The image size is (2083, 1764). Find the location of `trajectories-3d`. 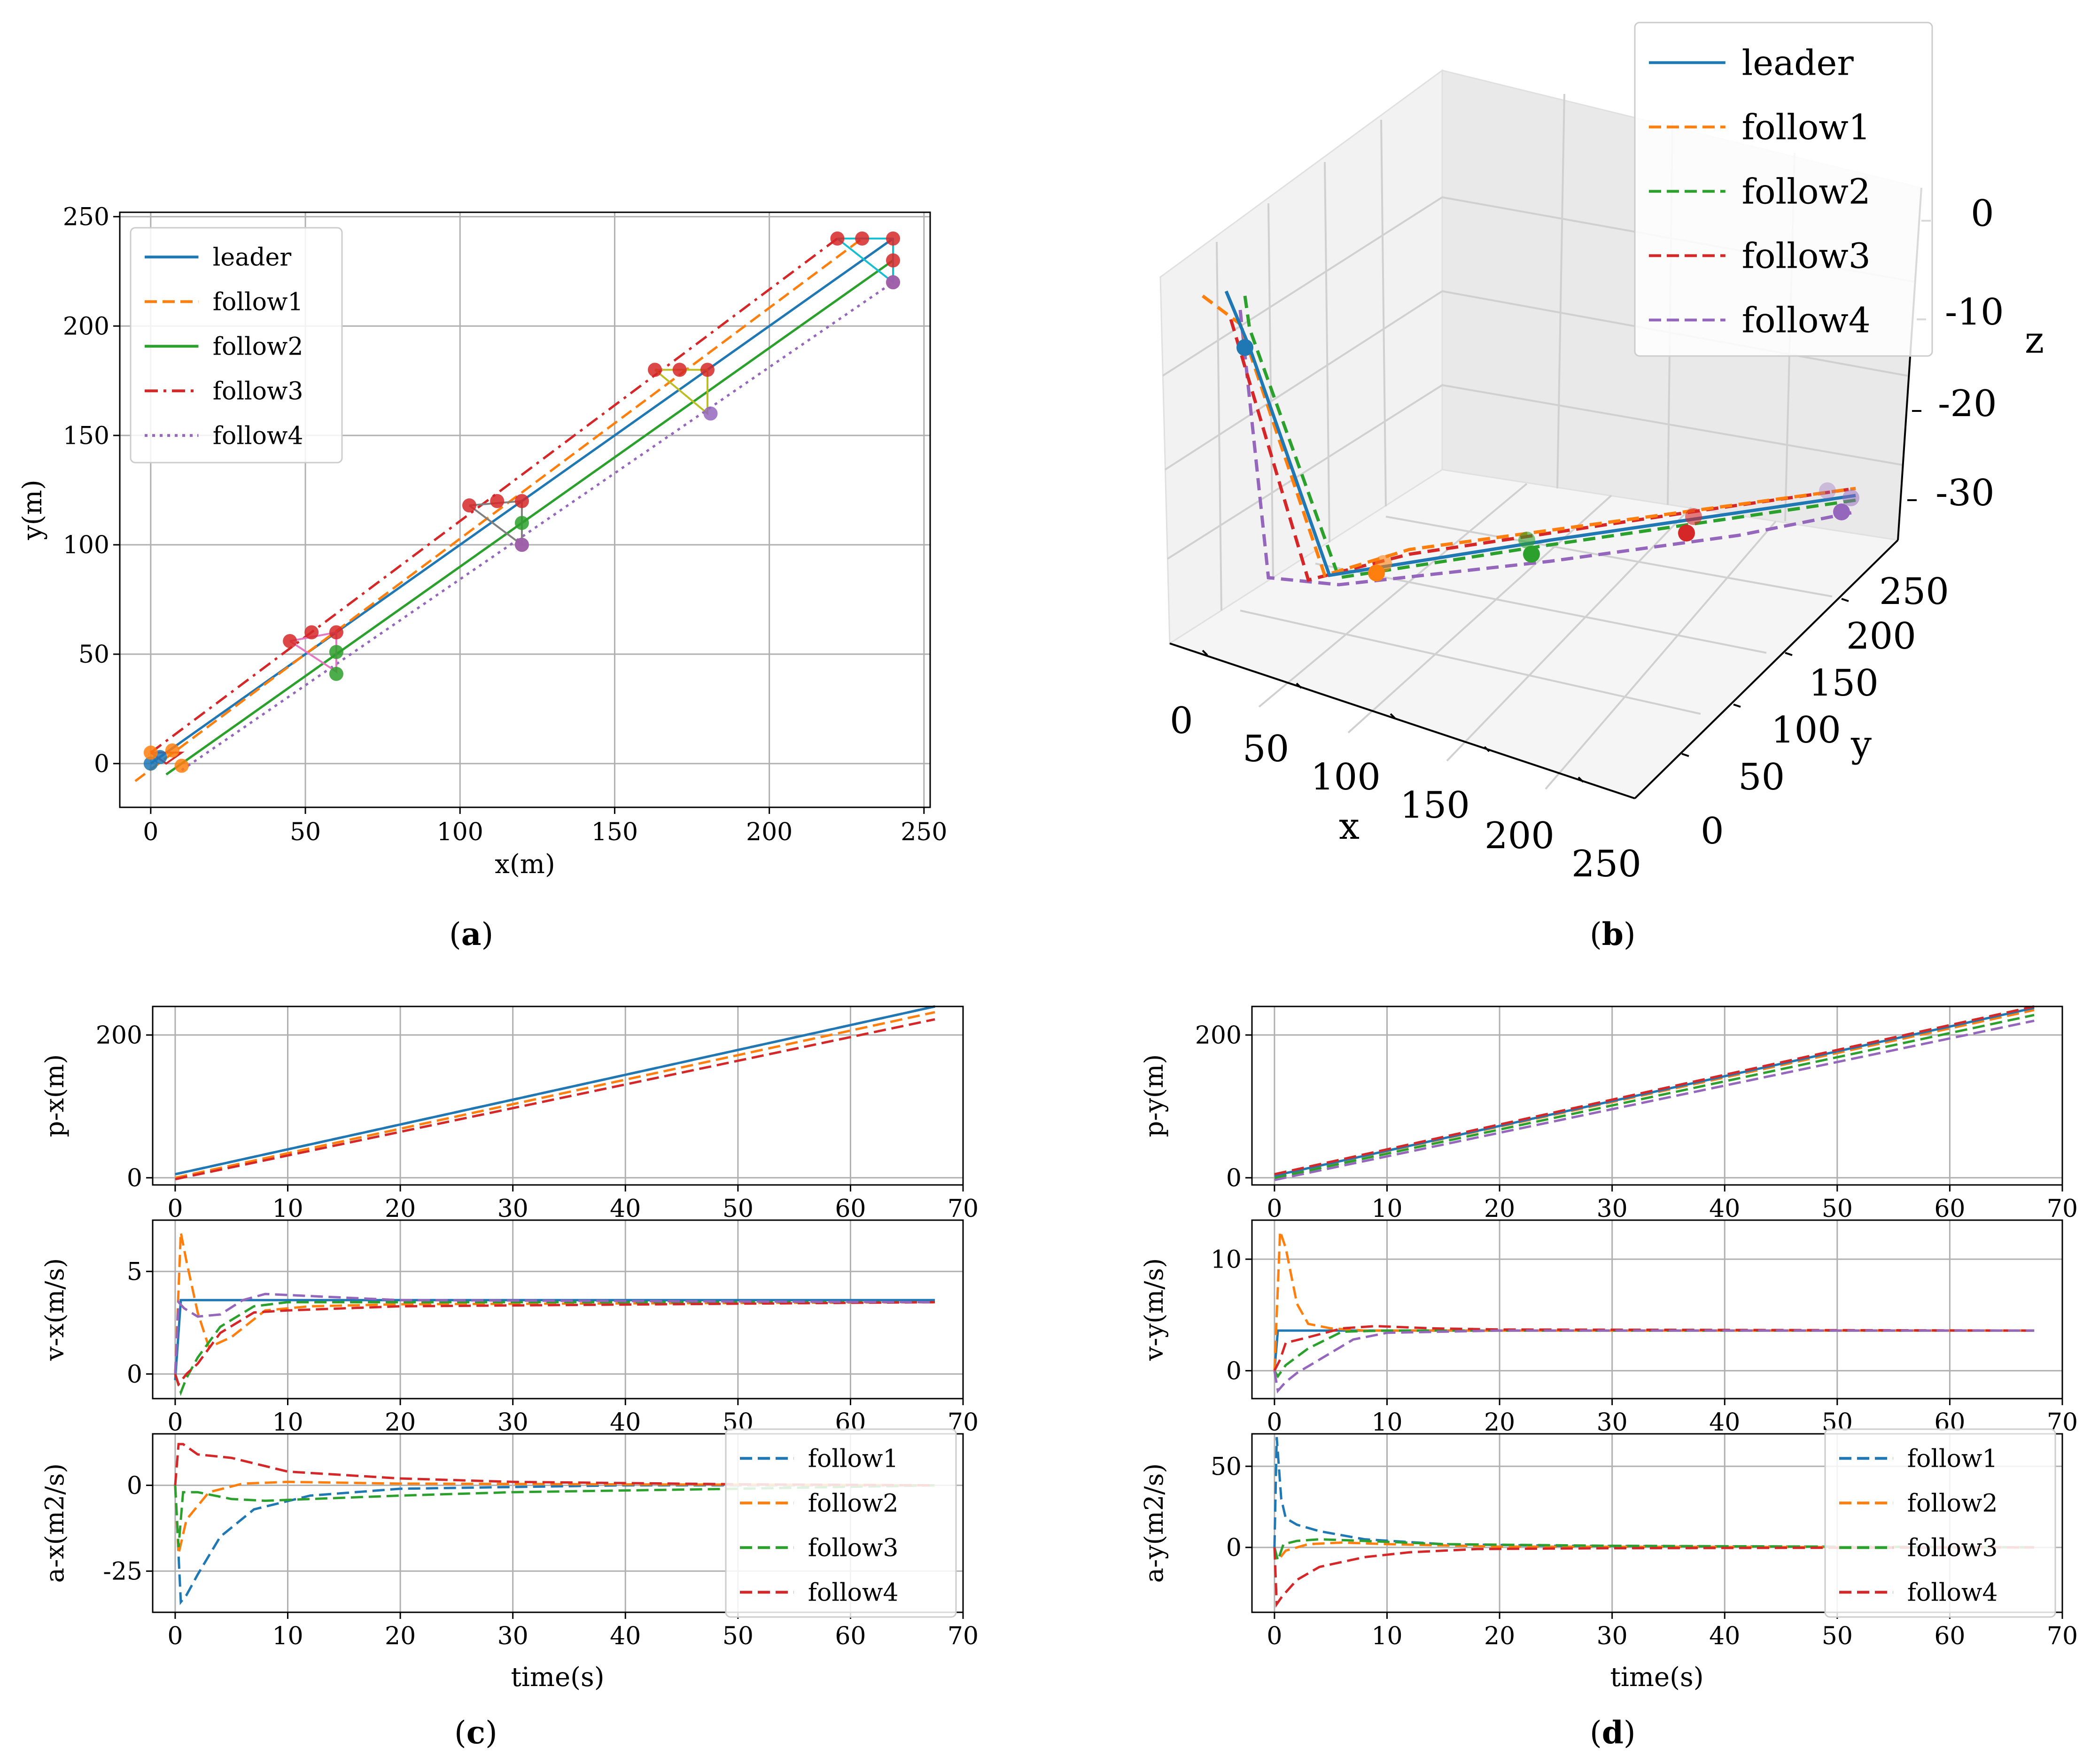

trajectories-3d is located at coordinates (1528, 438).